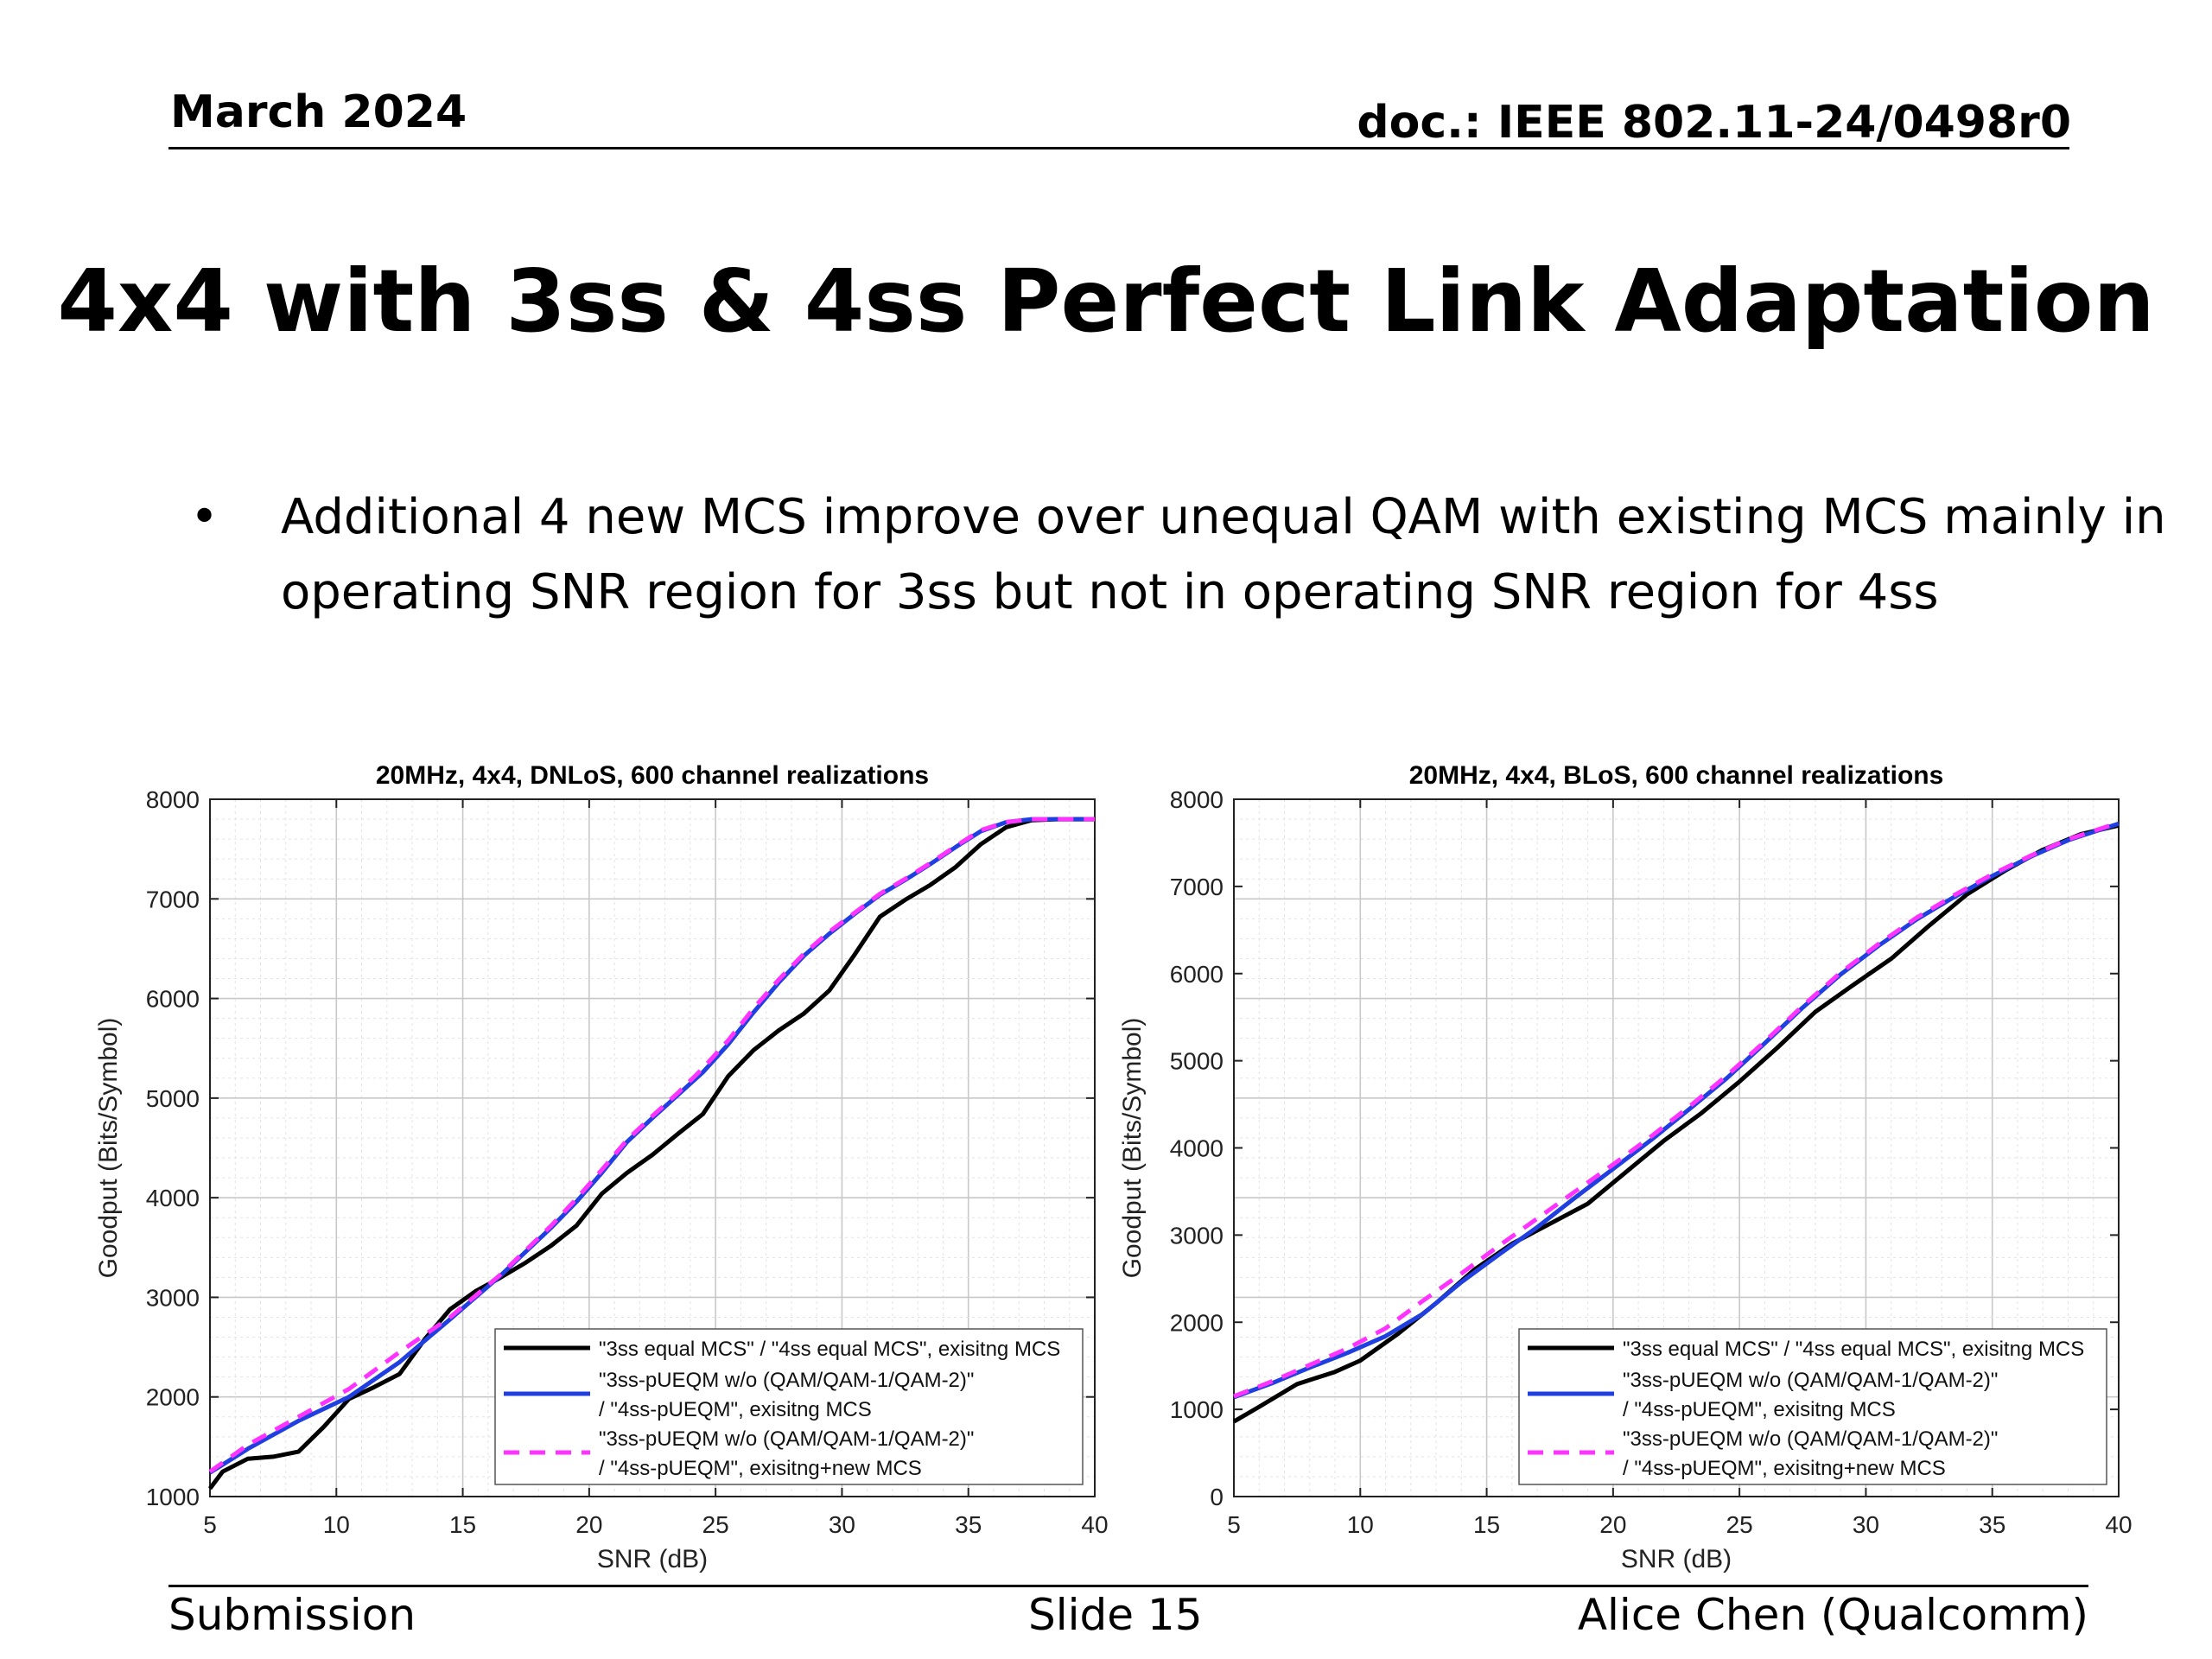  I want to click on y-tick-label: 0, so click(1217, 1497).